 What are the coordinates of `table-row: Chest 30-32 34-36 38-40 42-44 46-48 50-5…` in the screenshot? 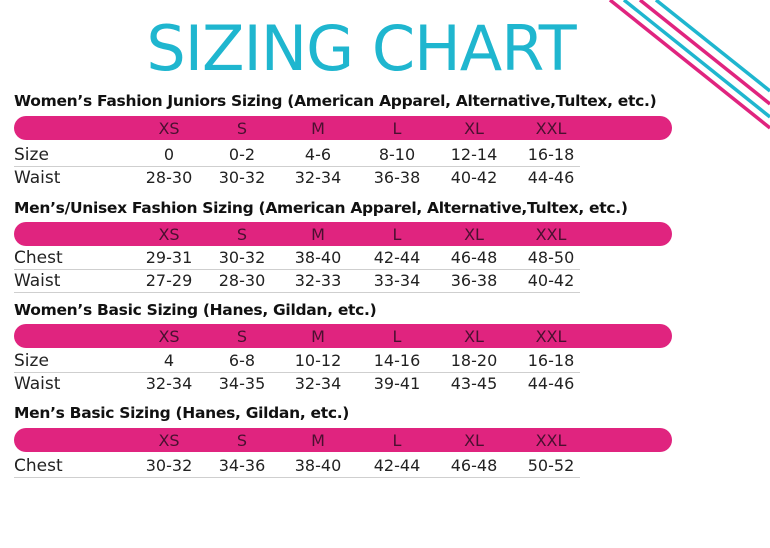 It's located at (297, 466).